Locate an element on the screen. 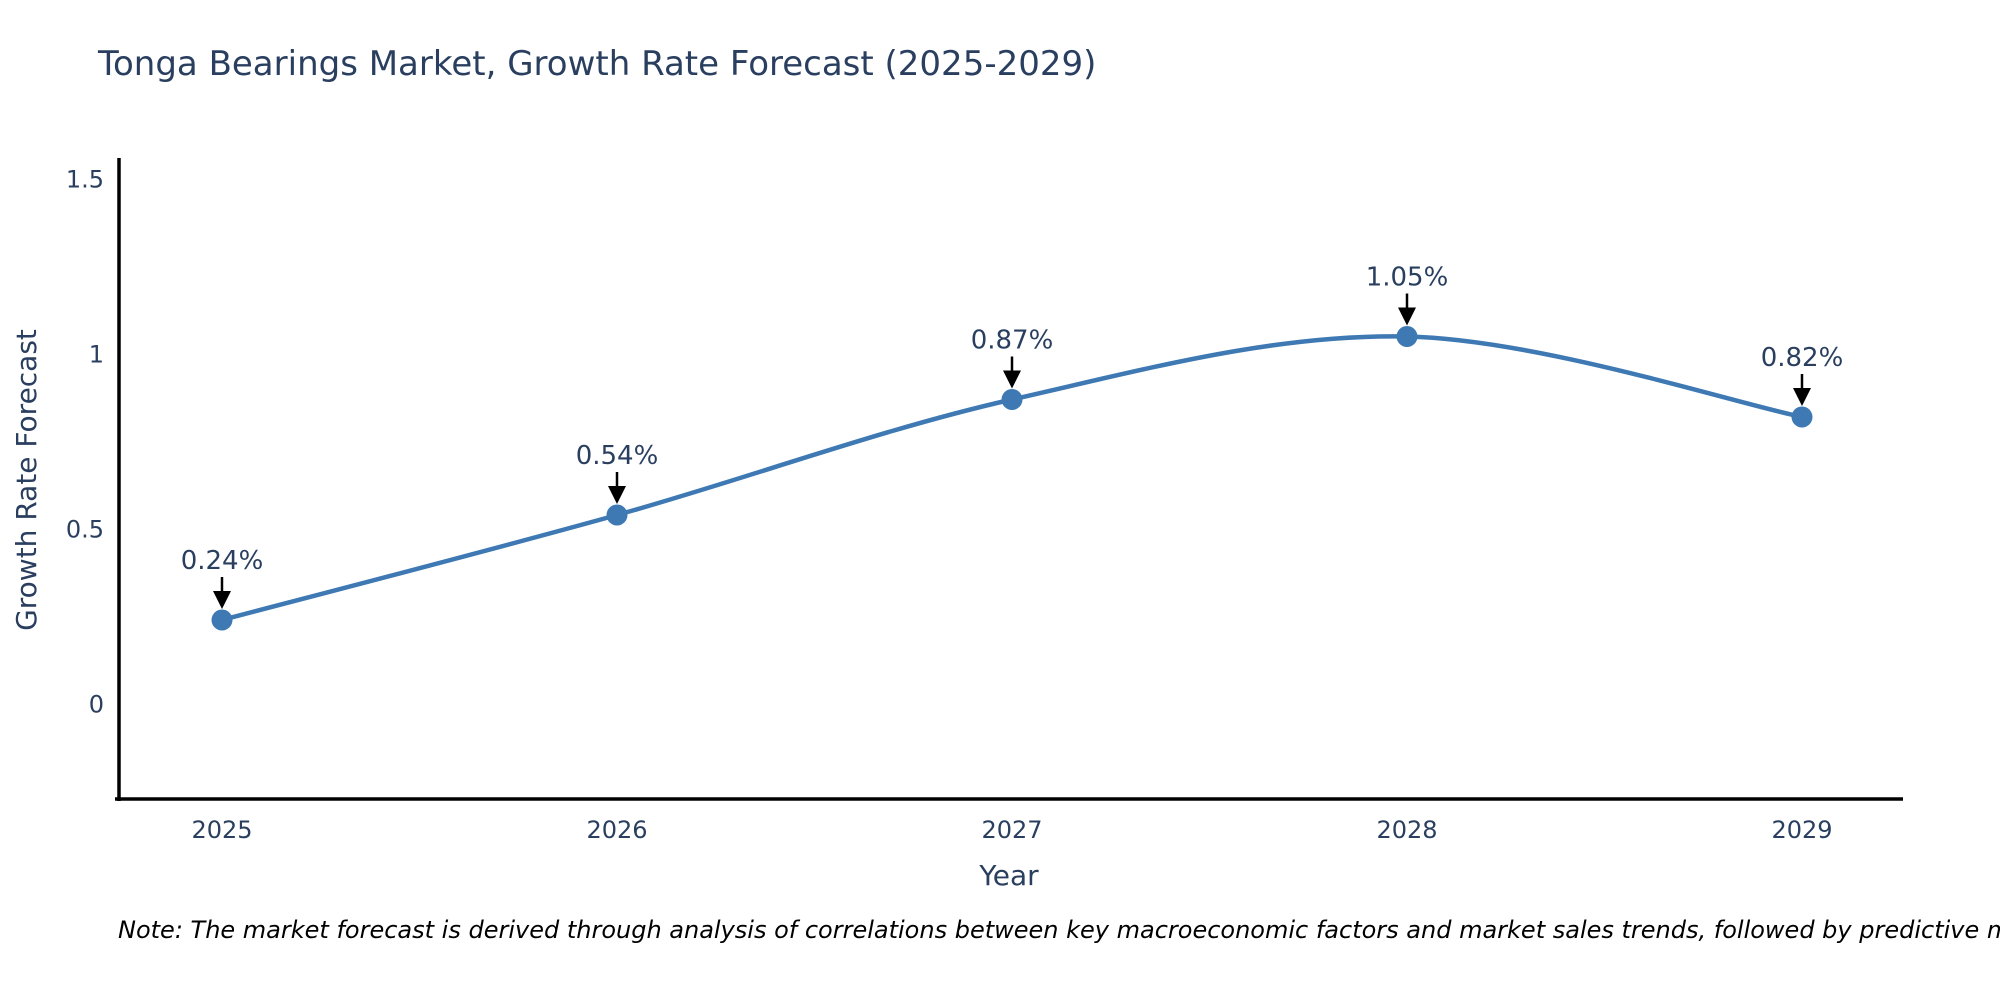 The image size is (2000, 1000). y-tick-label: 1.5 is located at coordinates (85, 179).